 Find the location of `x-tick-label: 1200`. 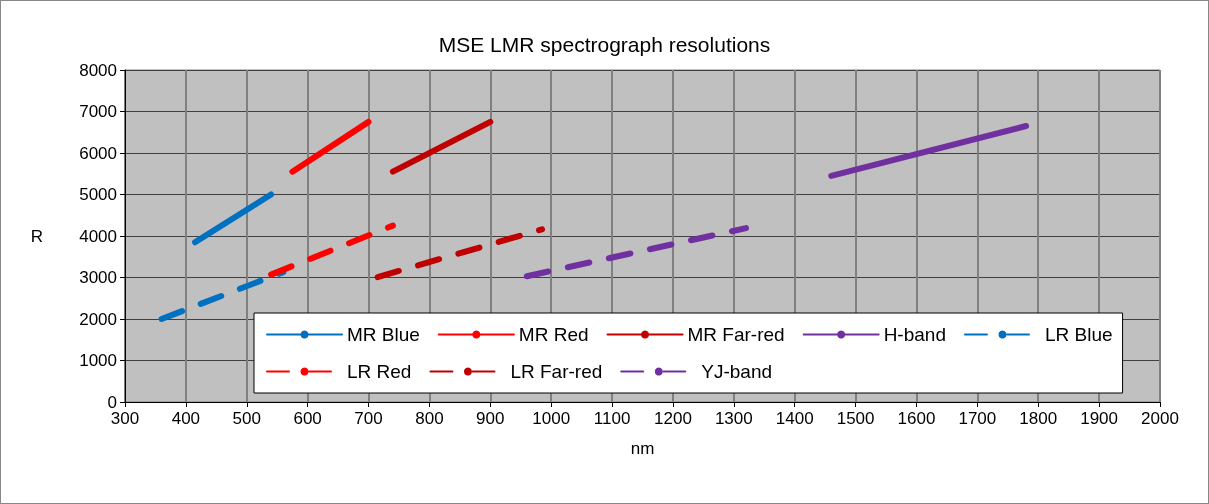

x-tick-label: 1200 is located at coordinates (673, 418).